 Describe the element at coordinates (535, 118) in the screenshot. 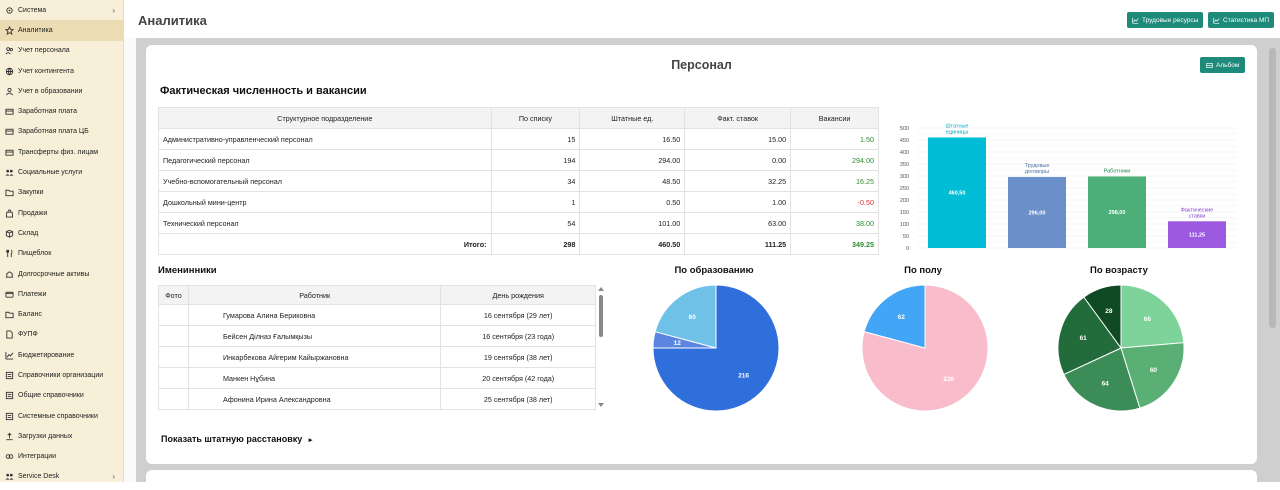

I see `col-header: По списку` at that location.